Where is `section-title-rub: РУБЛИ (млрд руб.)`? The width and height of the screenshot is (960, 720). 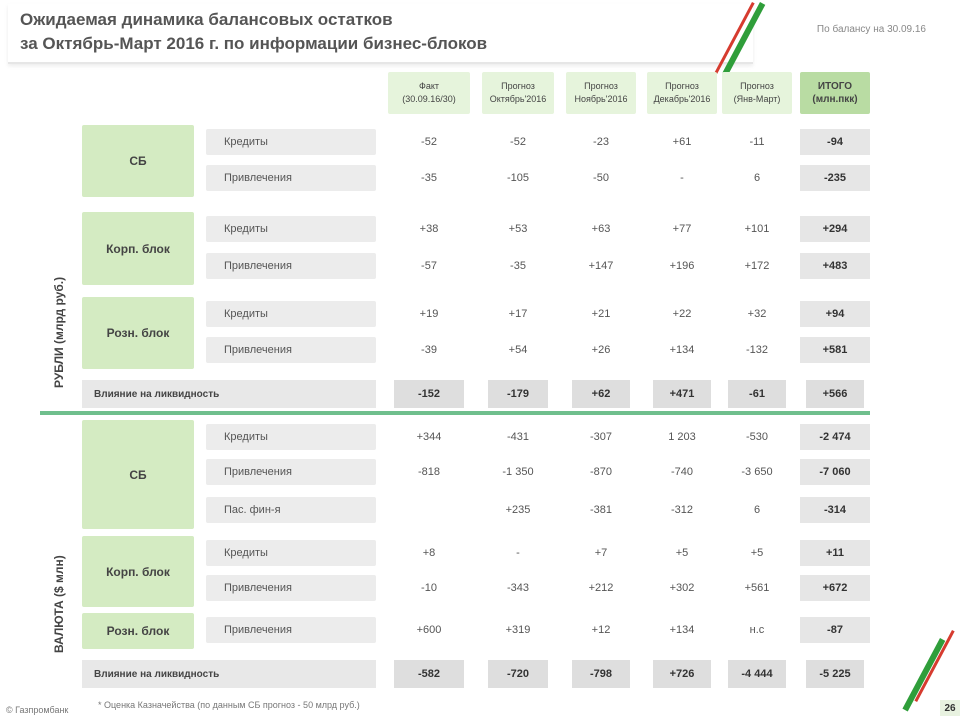 section-title-rub: РУБЛИ (млрд руб.) is located at coordinates (59, 332).